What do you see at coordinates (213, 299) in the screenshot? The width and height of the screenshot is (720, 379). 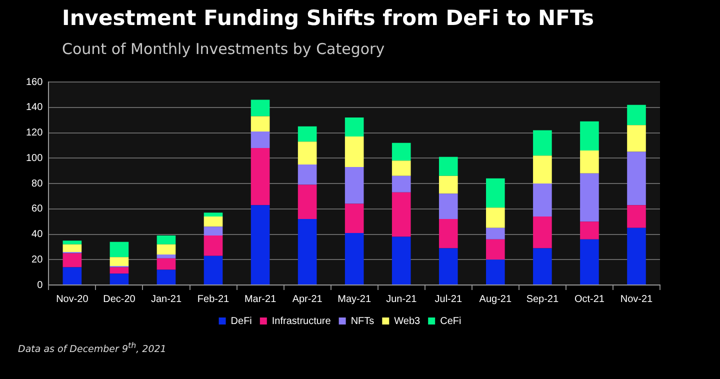 I see `x-tick-label: Feb-21` at bounding box center [213, 299].